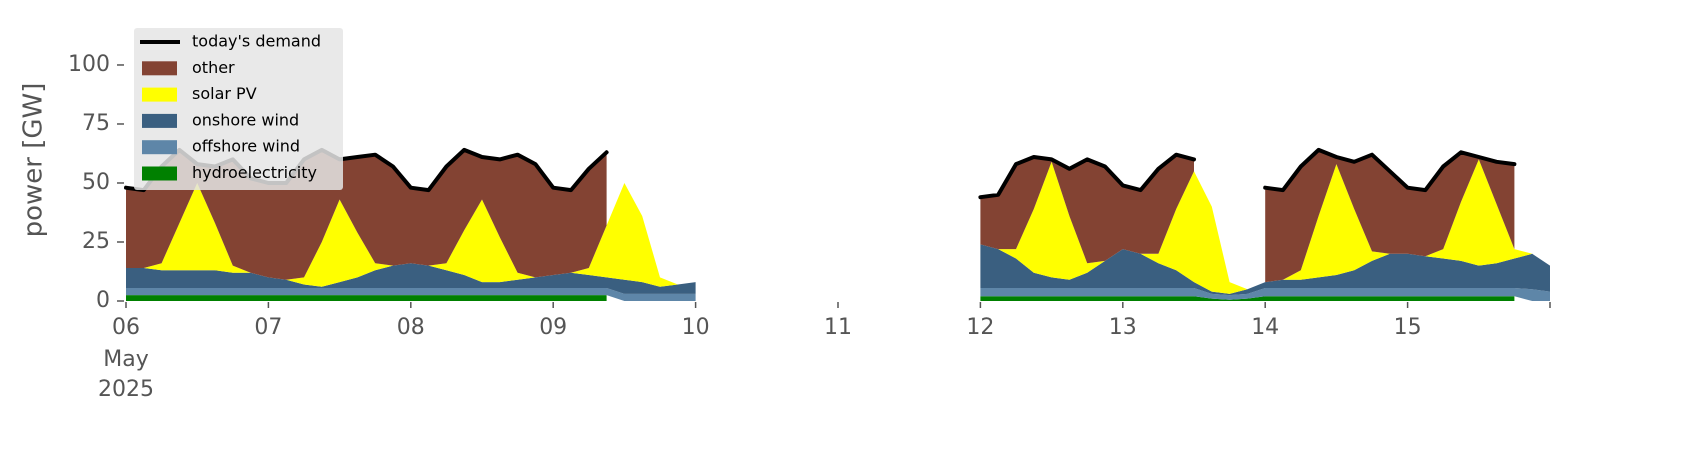 This screenshot has width=1706, height=464. I want to click on x-tick-label: 14, so click(1265, 327).